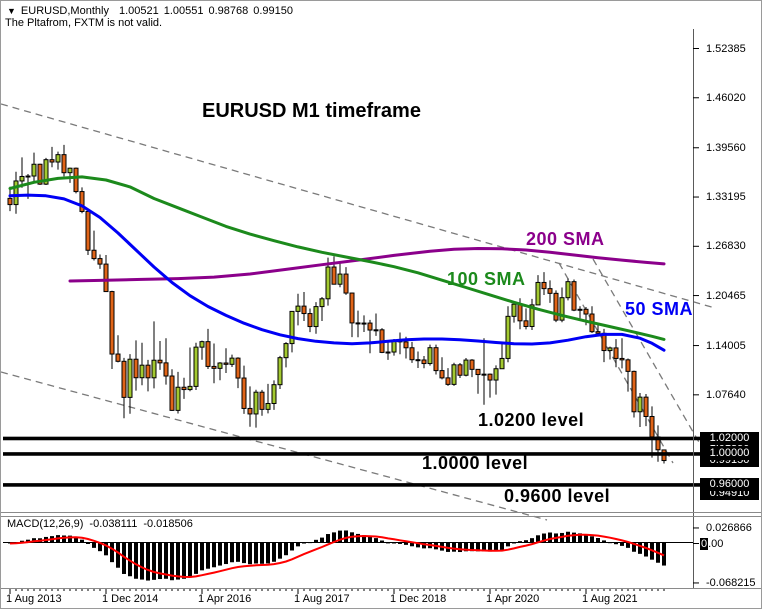 The height and width of the screenshot is (609, 762). What do you see at coordinates (183, 11) in the screenshot?
I see `ohlc-high: 1.00551` at bounding box center [183, 11].